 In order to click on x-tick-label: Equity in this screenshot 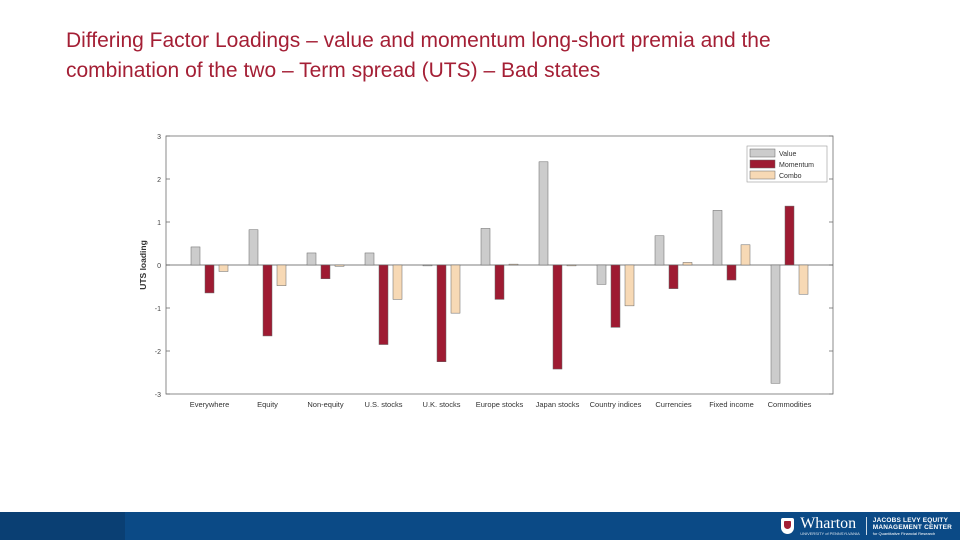, I will do `click(267, 404)`.